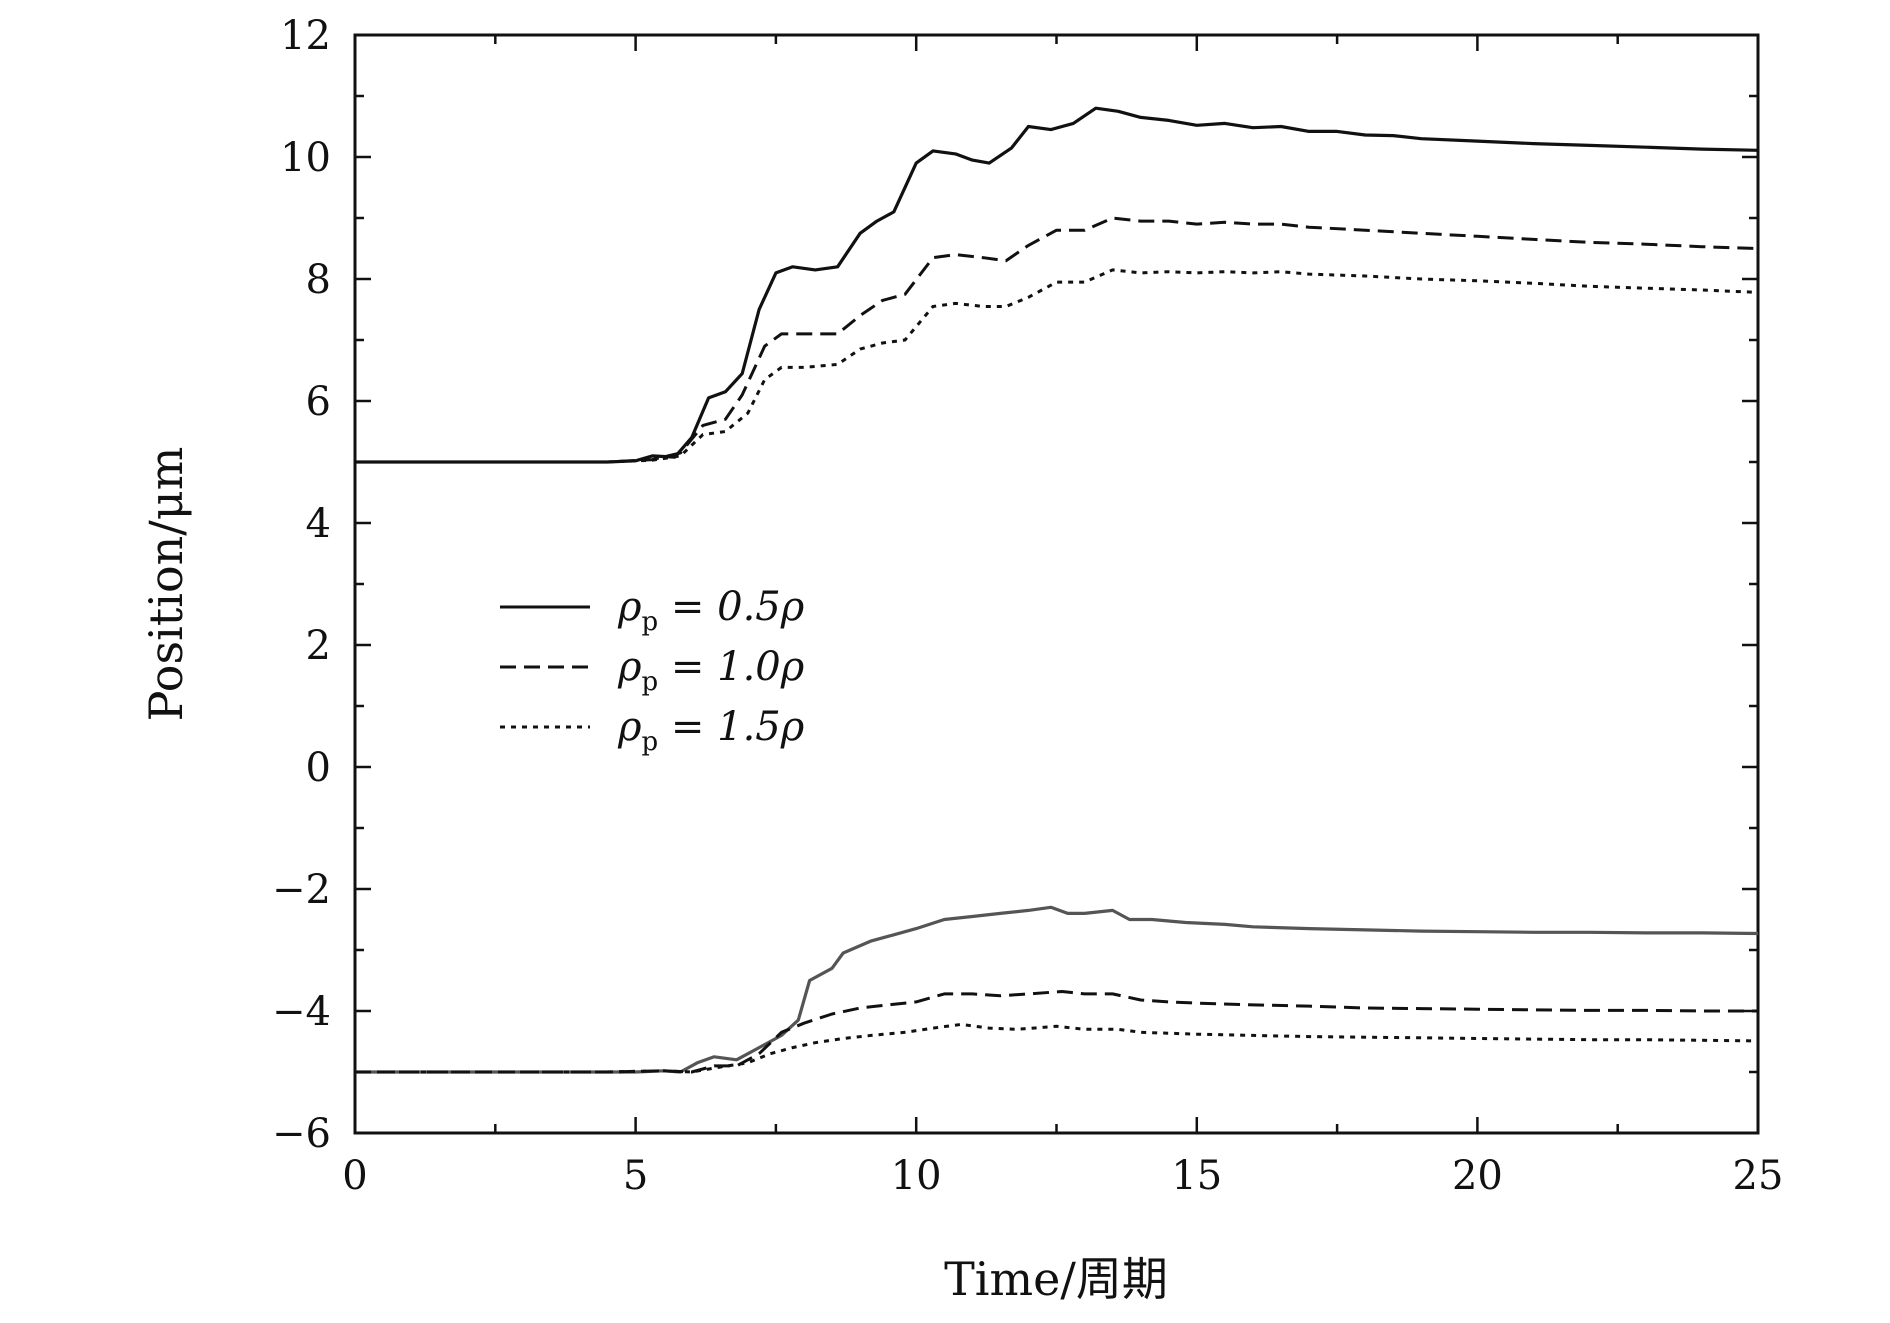  I want to click on y-tick-label: 10, so click(305, 158).